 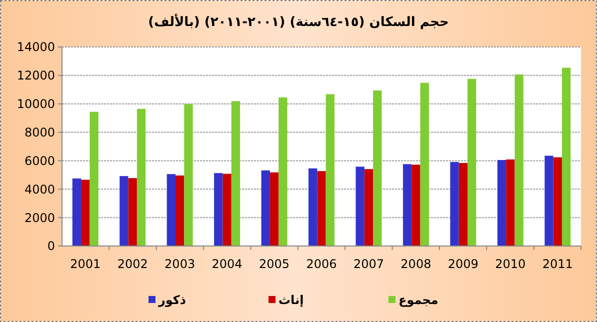 What do you see at coordinates (172, 300) in the screenshot?
I see `legend-label: ذكور` at bounding box center [172, 300].